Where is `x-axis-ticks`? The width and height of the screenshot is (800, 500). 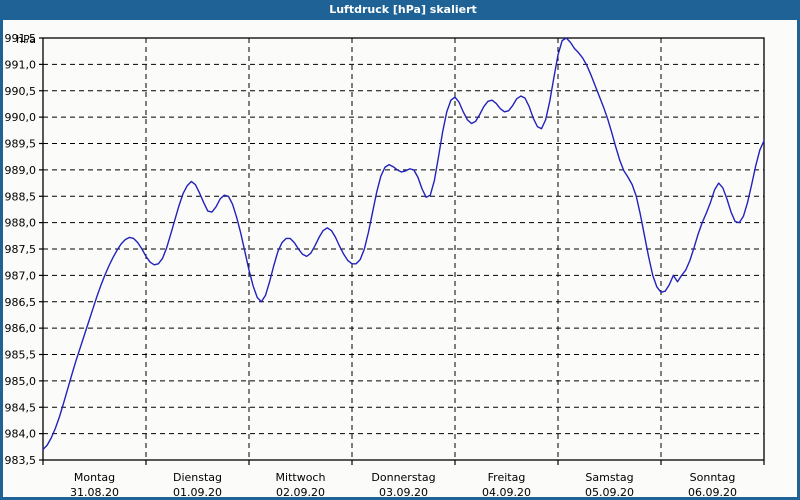
x-axis-ticks is located at coordinates (403, 462).